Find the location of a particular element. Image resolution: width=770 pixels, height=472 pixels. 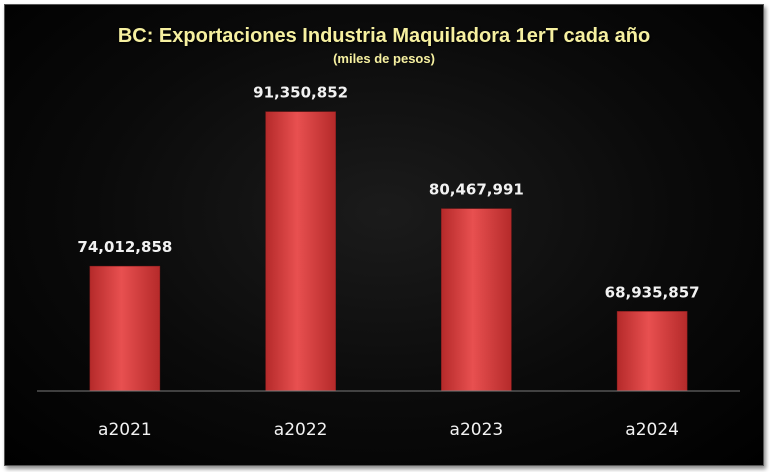

x-tick-label-a2022: a2022 is located at coordinates (301, 430).